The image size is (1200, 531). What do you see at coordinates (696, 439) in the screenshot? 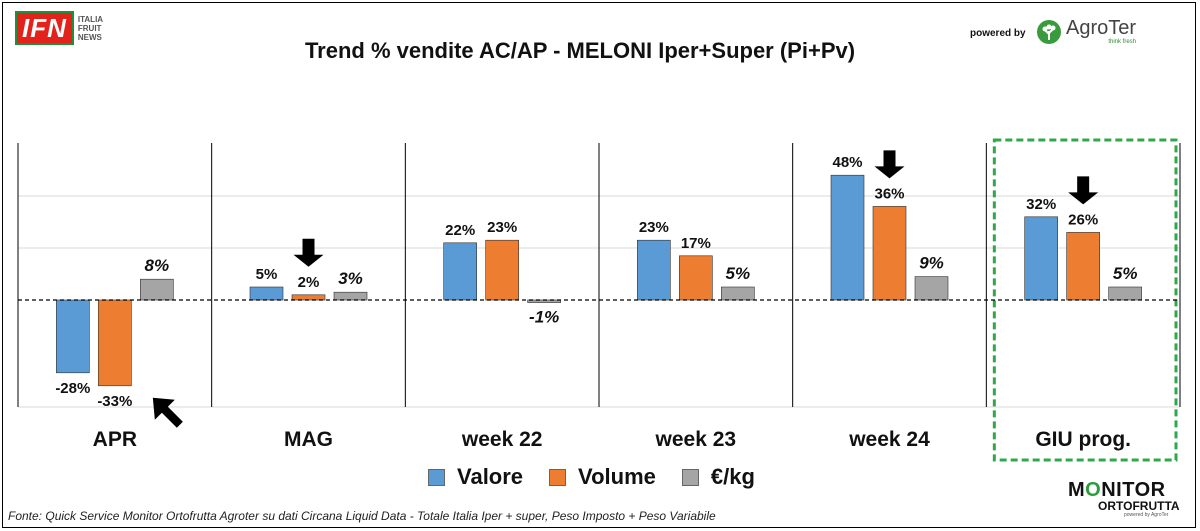
I see `category-label-week-23: week 23` at bounding box center [696, 439].